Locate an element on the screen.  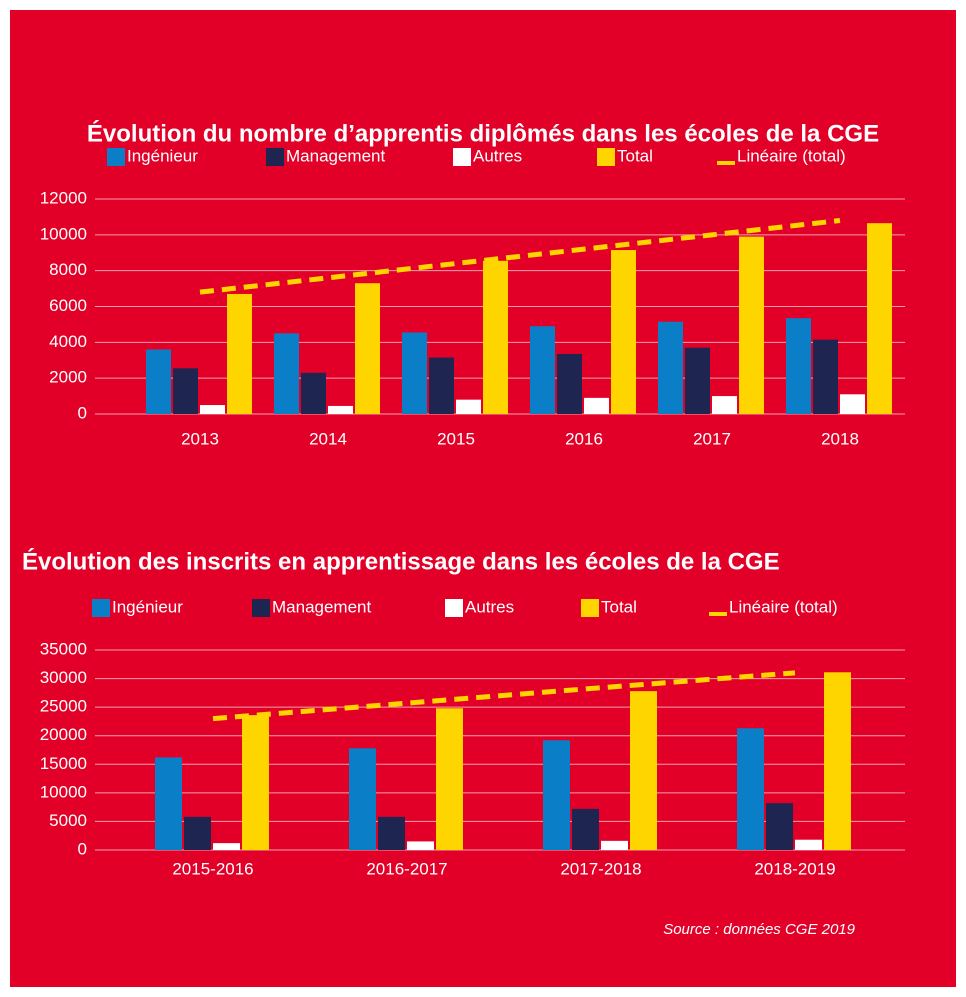
x-tick-label: 2013 is located at coordinates (200, 438).